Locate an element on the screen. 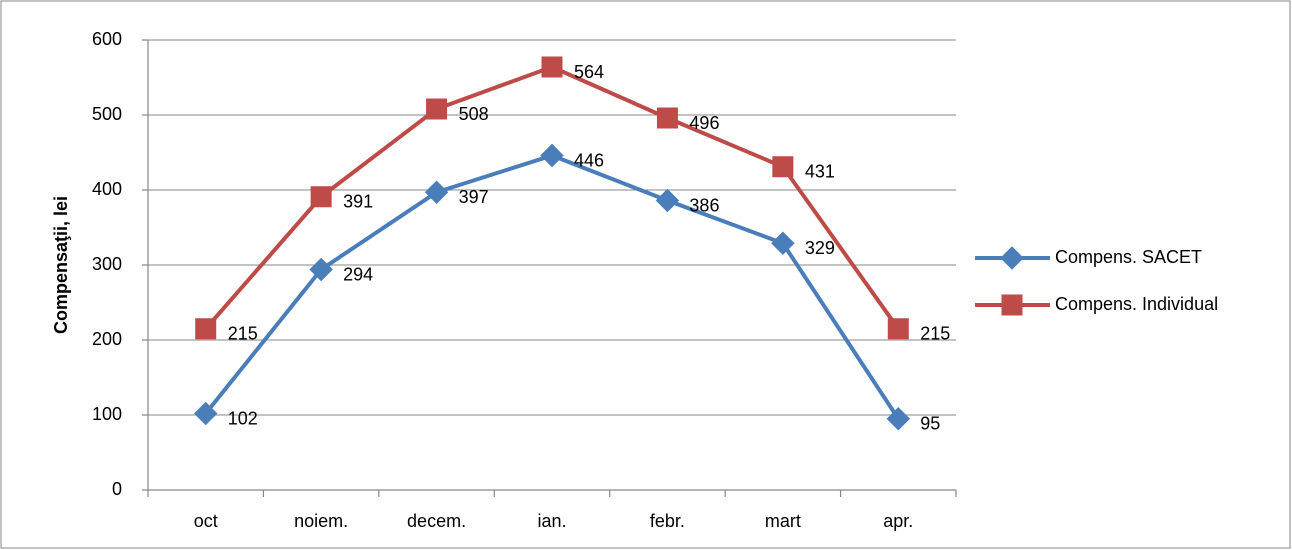  data-label: 564 is located at coordinates (589, 72).